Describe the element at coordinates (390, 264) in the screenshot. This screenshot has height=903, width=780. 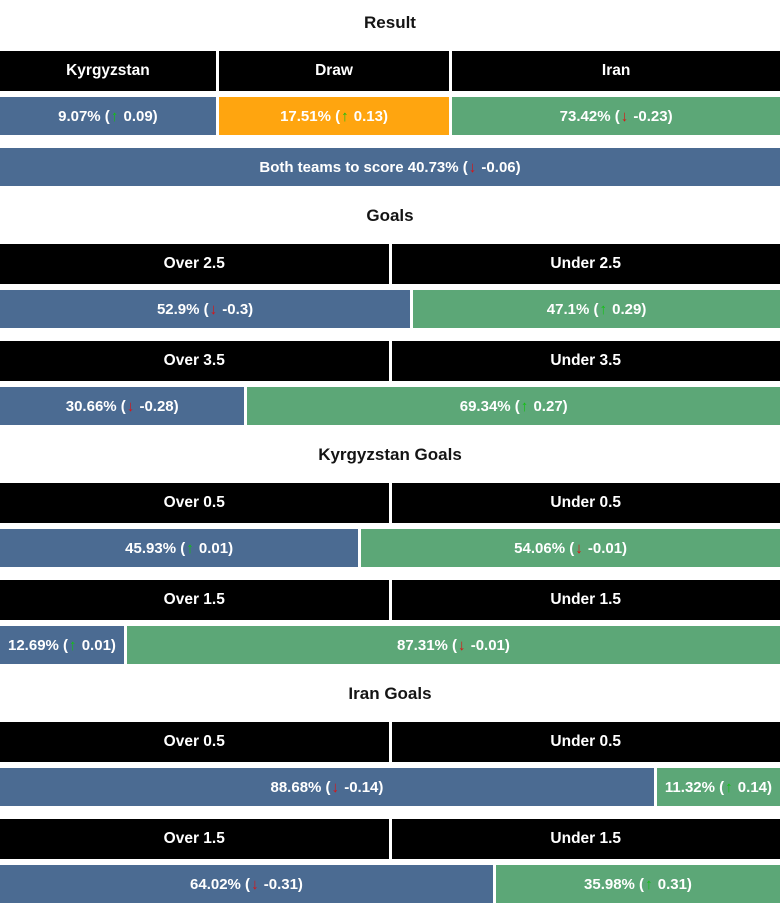
I see `market-header-row: Over 2.5 Under 2.5` at that location.